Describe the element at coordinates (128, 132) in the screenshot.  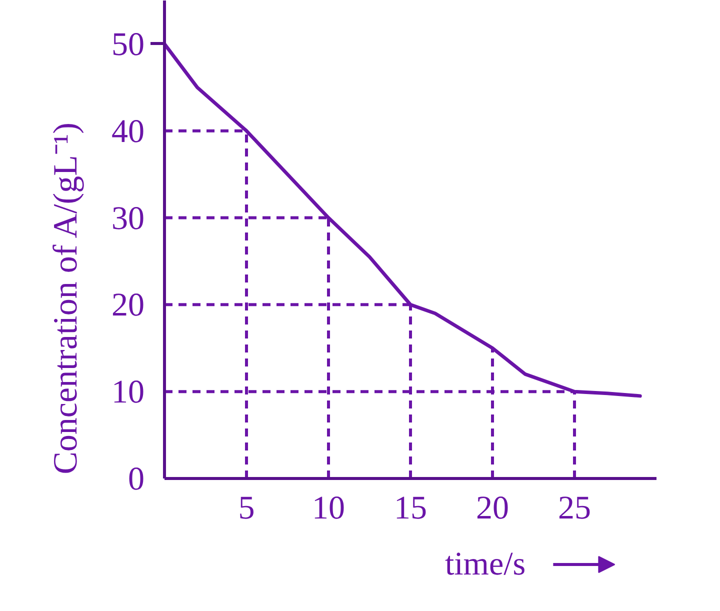
I see `y-tick-label: 40` at that location.